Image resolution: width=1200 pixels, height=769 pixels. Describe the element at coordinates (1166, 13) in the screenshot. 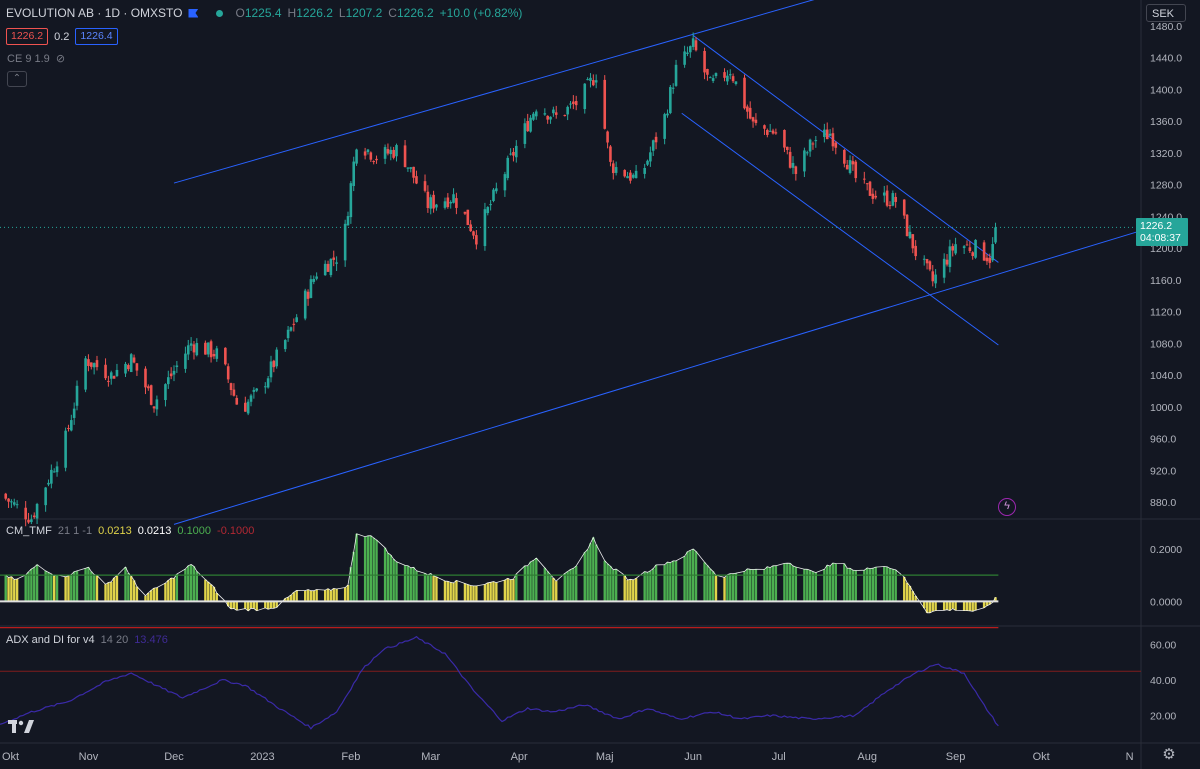

I see `currency-selector: SEK` at that location.